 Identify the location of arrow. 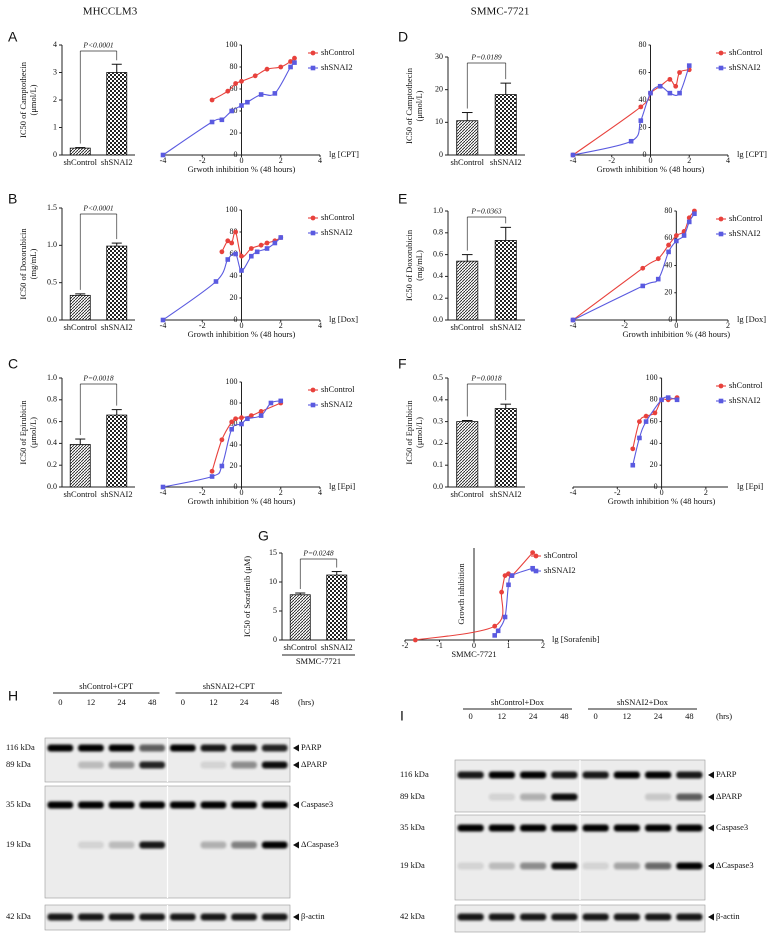
(711, 866).